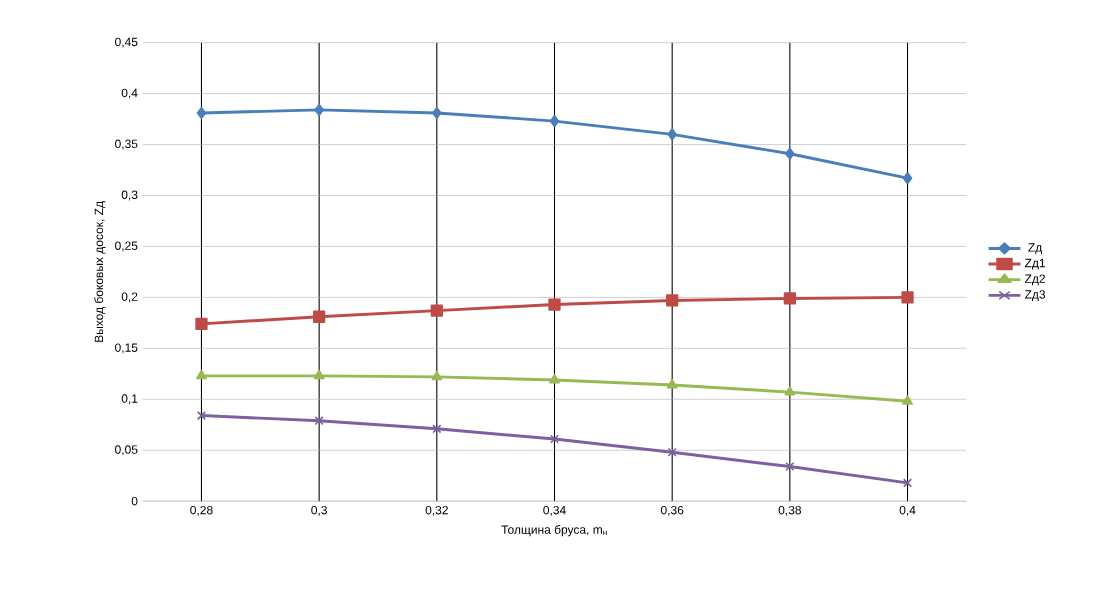 This screenshot has width=1117, height=608. I want to click on y-tick-label: 0, so click(134, 501).